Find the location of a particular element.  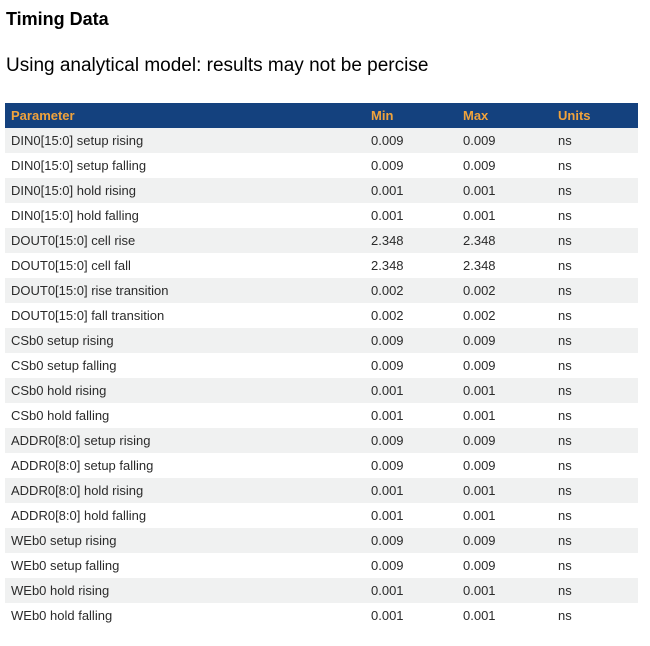

column-header-max: Max is located at coordinates (504, 115).